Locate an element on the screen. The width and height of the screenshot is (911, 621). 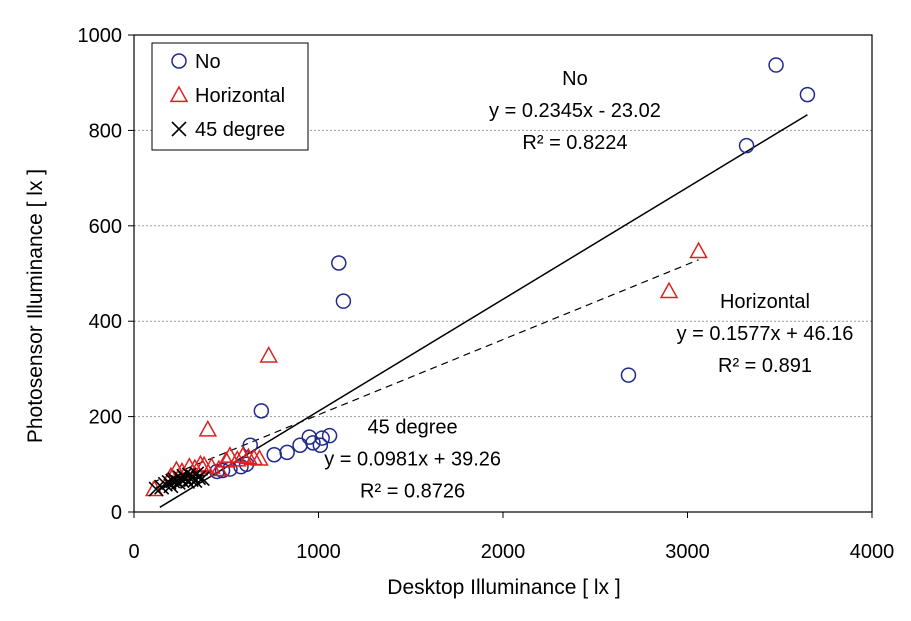
y-tick-label: 600 is located at coordinates (105, 227).